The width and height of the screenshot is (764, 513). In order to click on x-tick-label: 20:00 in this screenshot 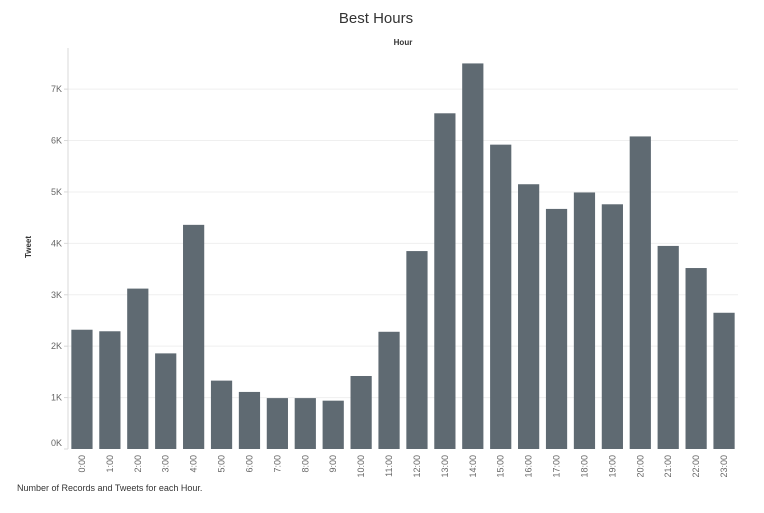, I will do `click(640, 466)`.